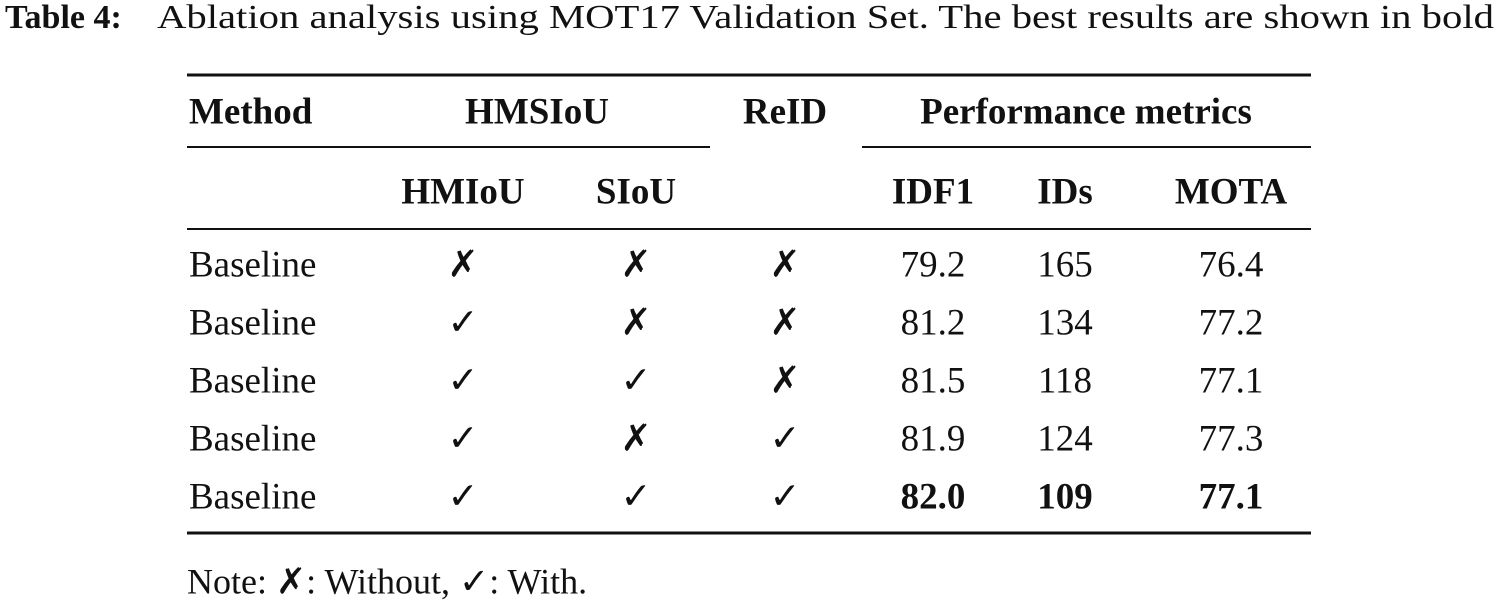 This screenshot has height=605, width=1499. What do you see at coordinates (933, 264) in the screenshot?
I see `metric-cell: 79.2` at bounding box center [933, 264].